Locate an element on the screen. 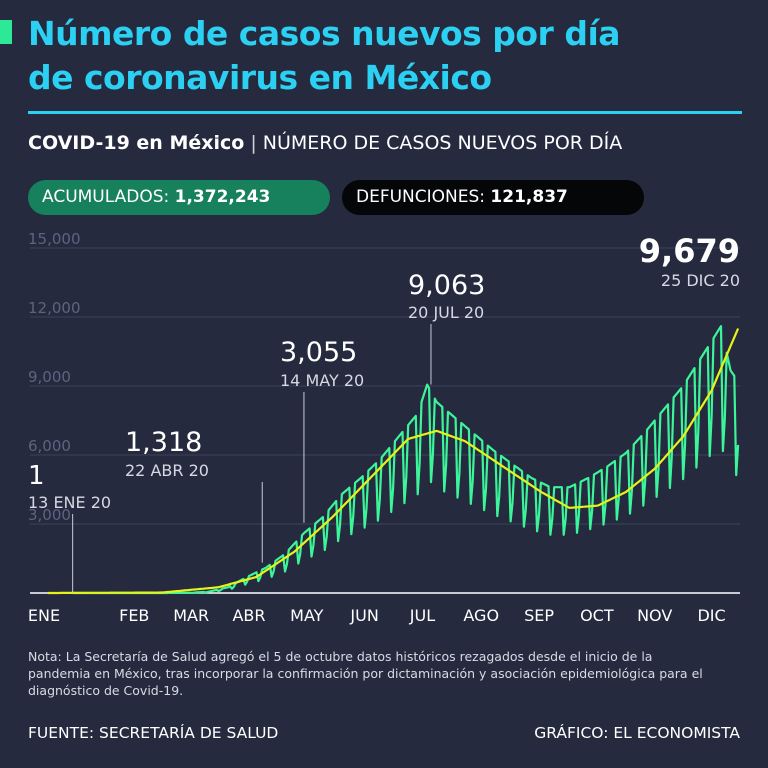 This screenshot has height=768, width=768. x-tick-label: MAR is located at coordinates (191, 615).